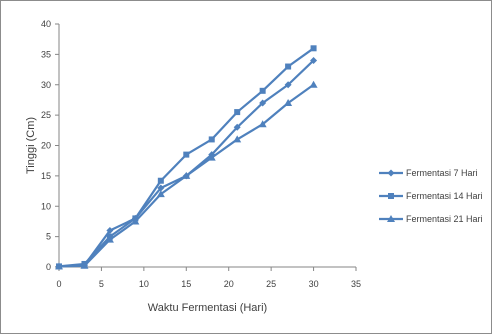 The image size is (492, 334). What do you see at coordinates (31, 145) in the screenshot?
I see `y-axis-label: Tinggi (Cm)` at bounding box center [31, 145].